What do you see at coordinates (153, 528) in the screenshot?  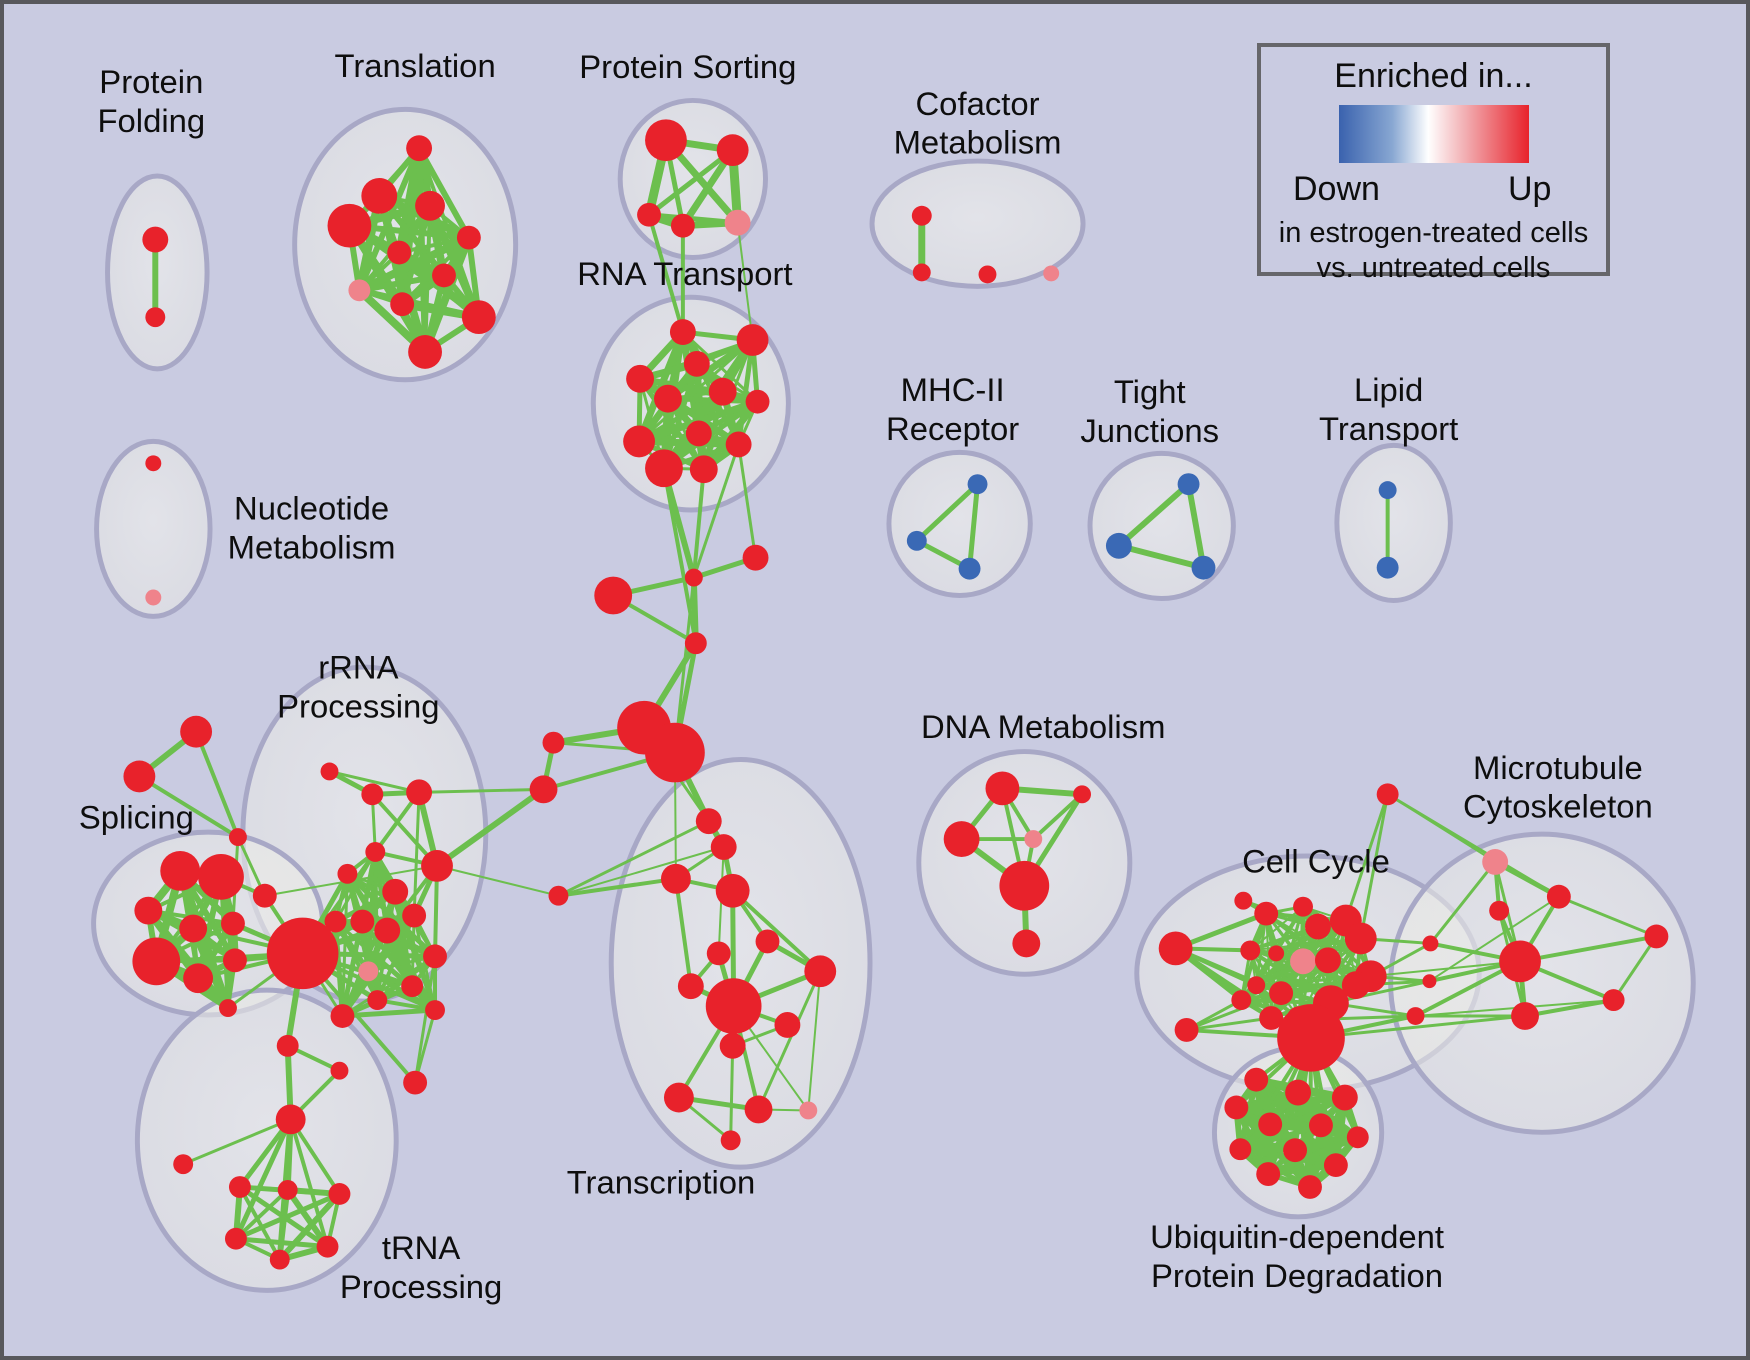 I see `cluster-ellipse-nucleotide-metabolism` at bounding box center [153, 528].